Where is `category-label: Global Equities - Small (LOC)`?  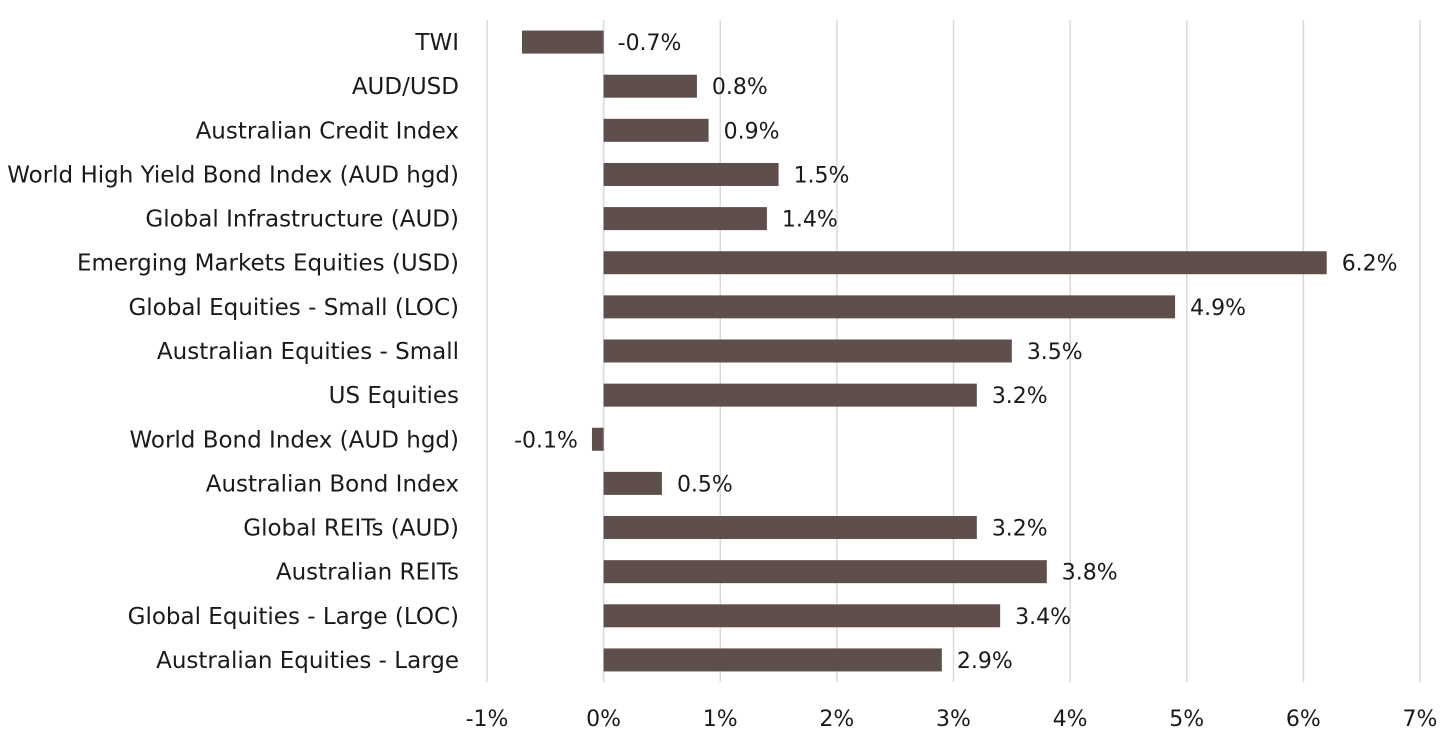
category-label: Global Equities - Small (LOC) is located at coordinates (293, 308).